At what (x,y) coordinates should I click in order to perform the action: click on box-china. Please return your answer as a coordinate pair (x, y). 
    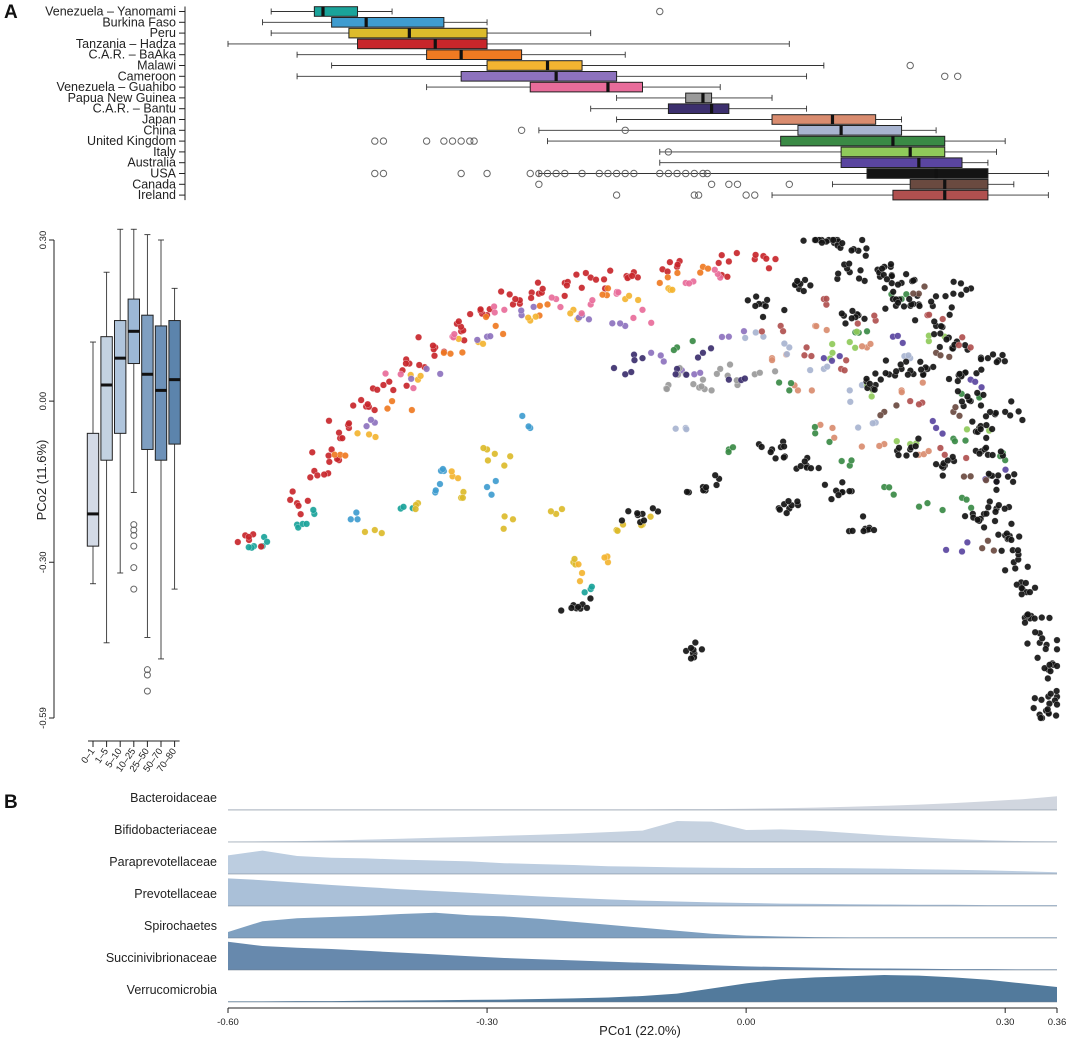
    Looking at the image, I should click on (850, 130).